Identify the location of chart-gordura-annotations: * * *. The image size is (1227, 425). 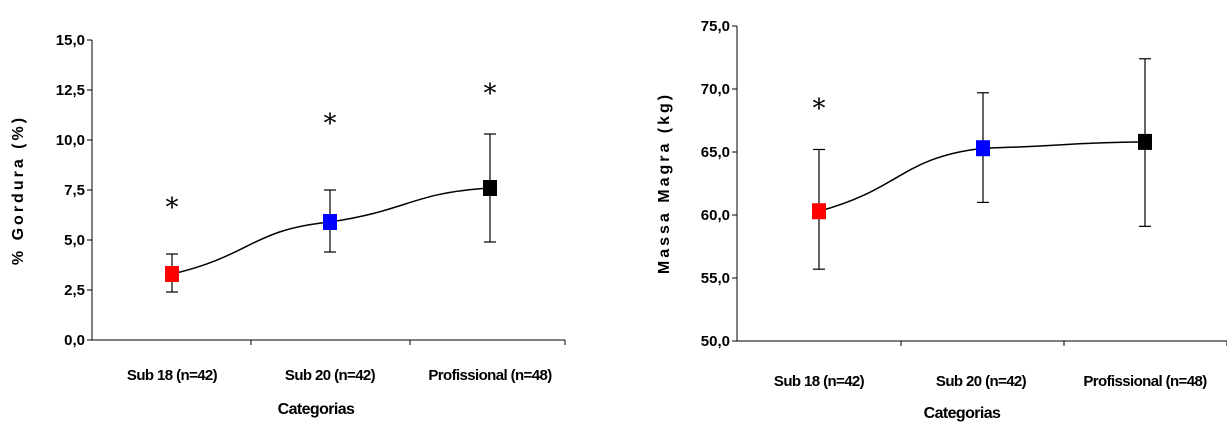
(331, 151).